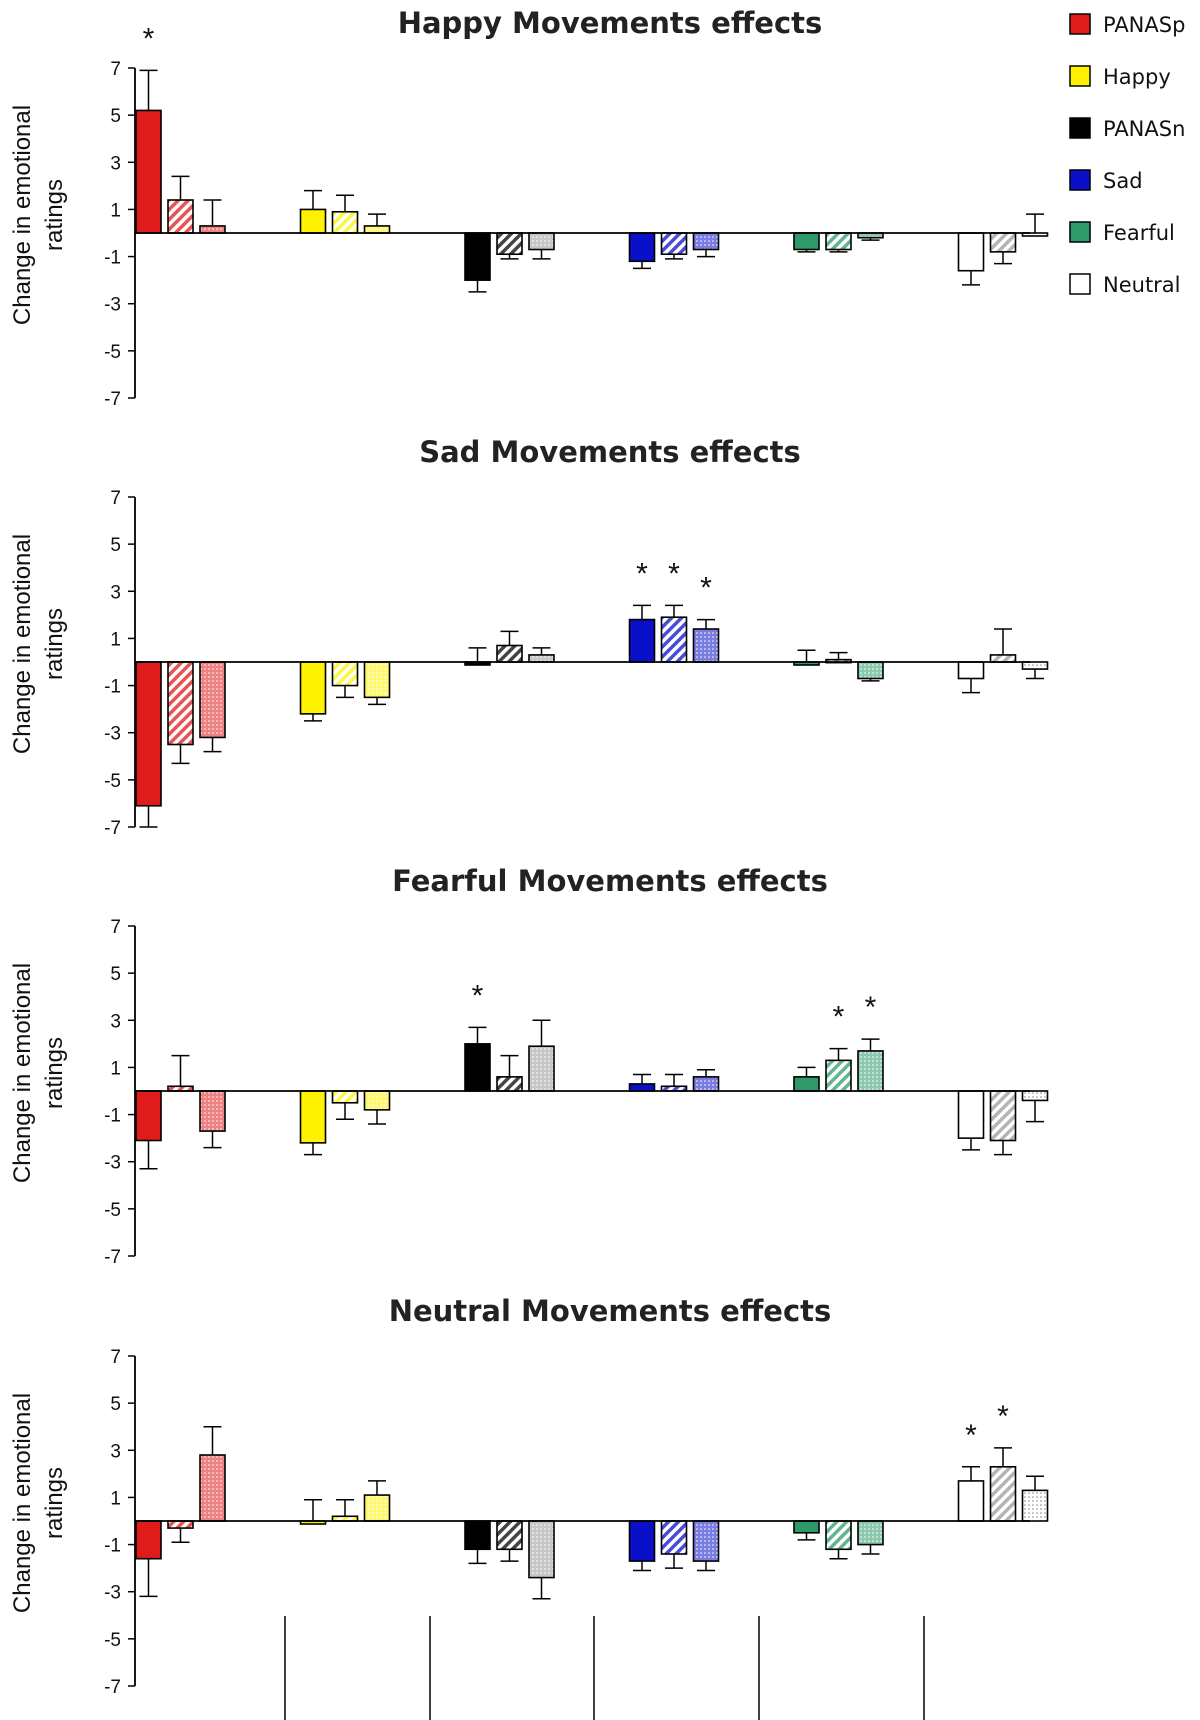  I want to click on legend-item-panasp: PANASp, so click(1127, 25).